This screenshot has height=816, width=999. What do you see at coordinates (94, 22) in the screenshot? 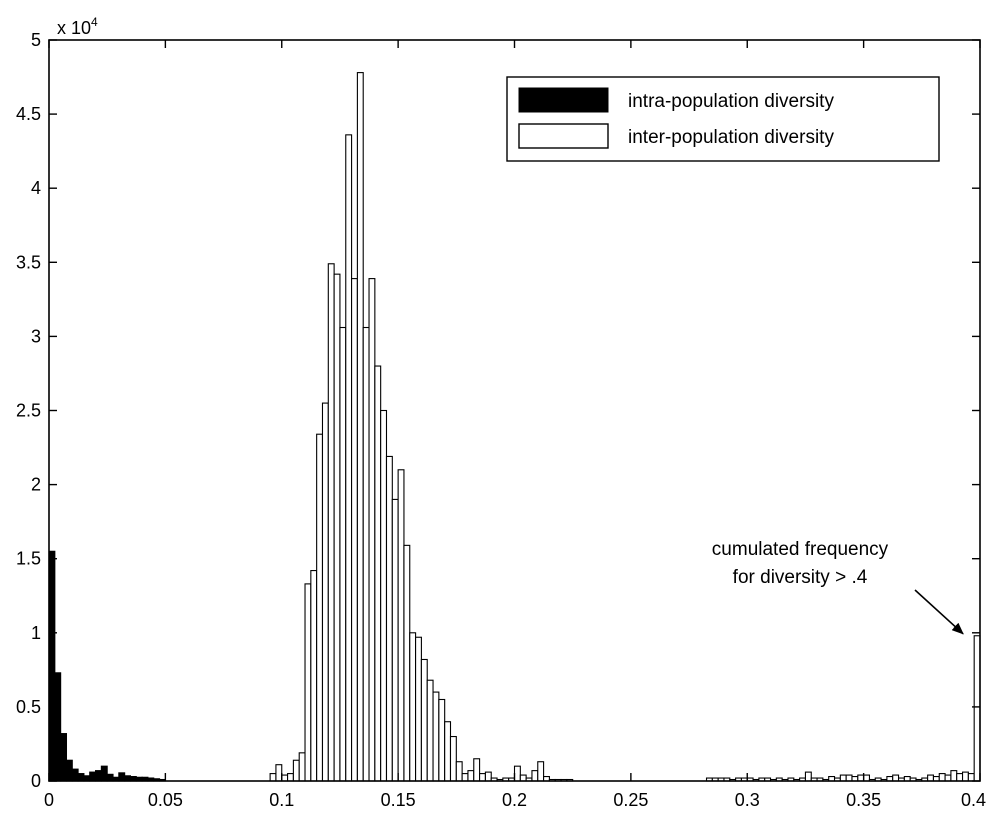
I see `y-multiplier-exponent: 4` at bounding box center [94, 22].